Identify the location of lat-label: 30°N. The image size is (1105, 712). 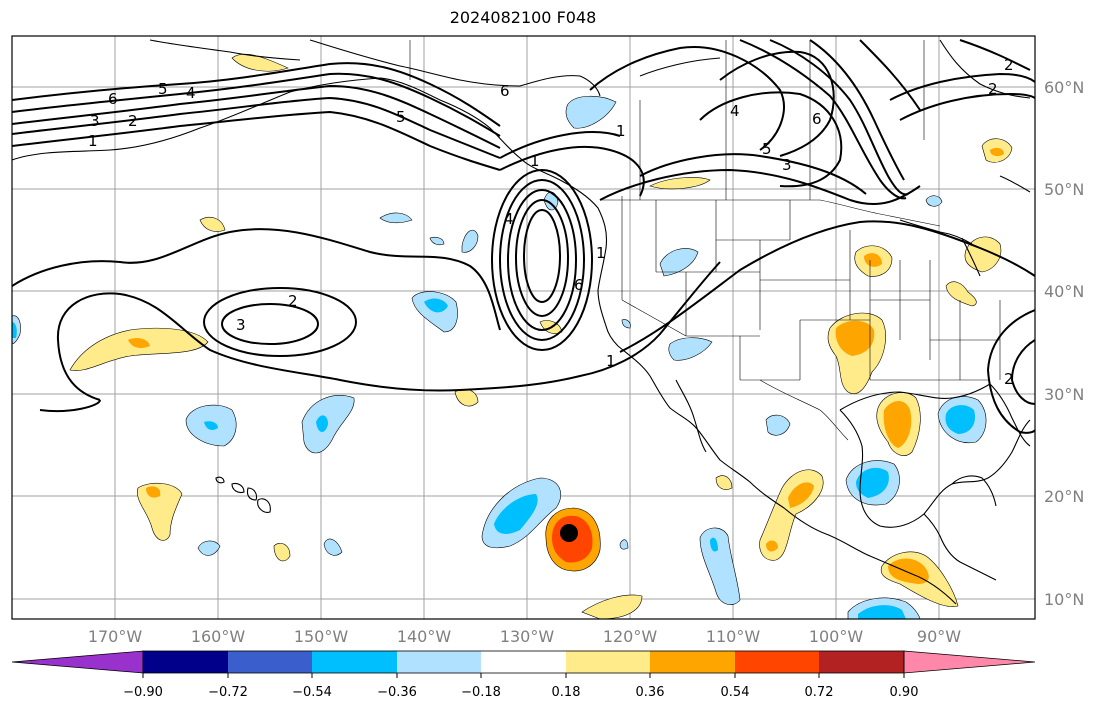
(1064, 394).